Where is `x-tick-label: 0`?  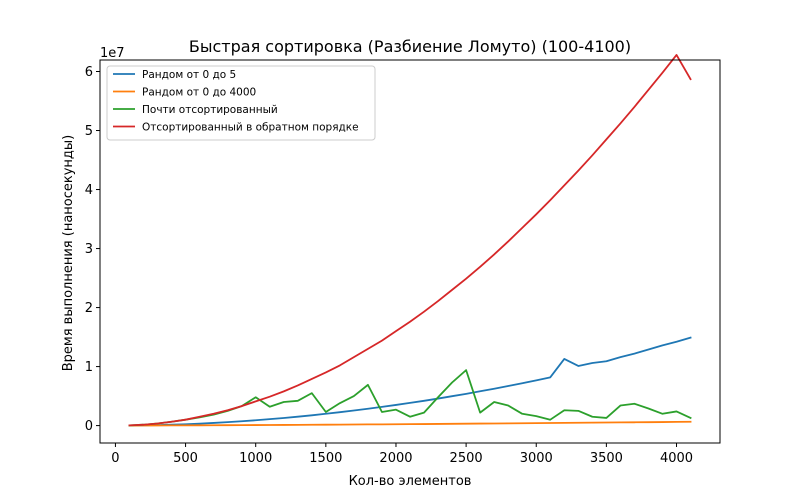 x-tick-label: 0 is located at coordinates (115, 458).